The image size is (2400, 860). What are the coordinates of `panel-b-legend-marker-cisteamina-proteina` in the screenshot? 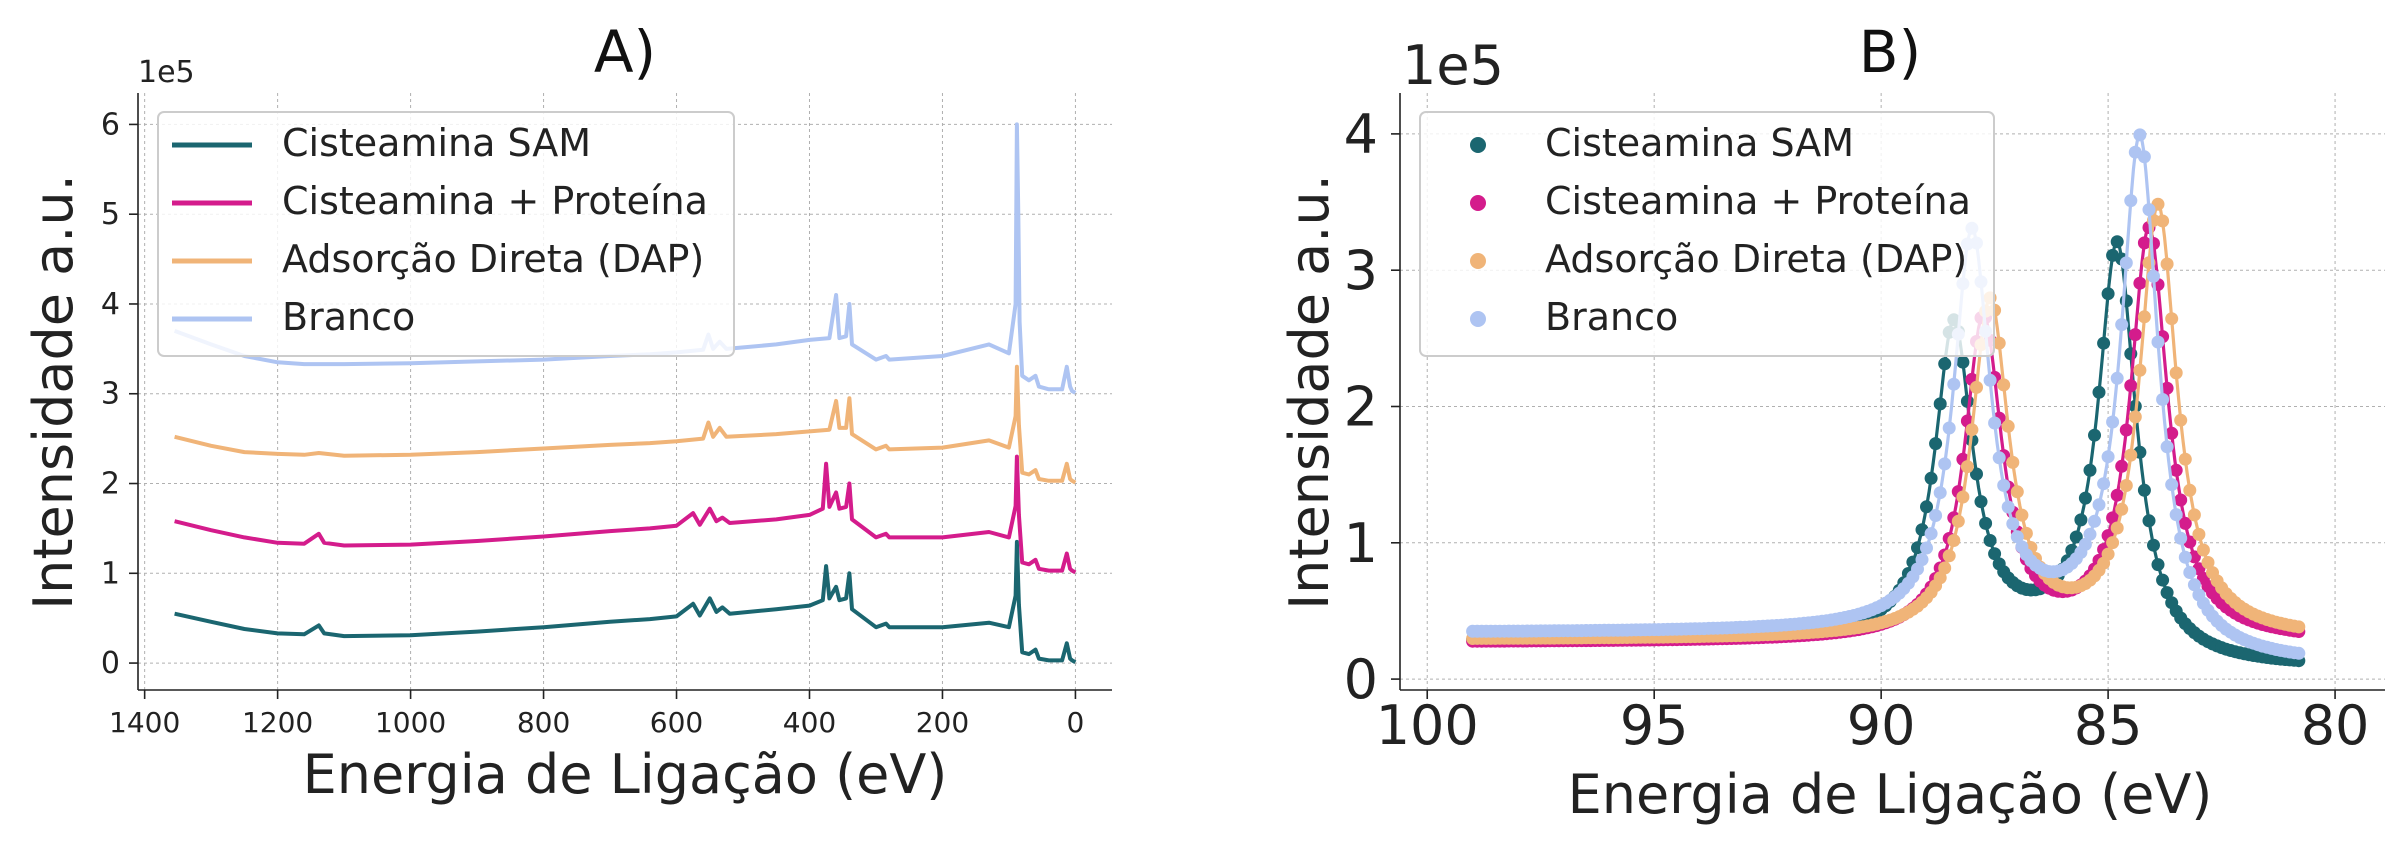 It's located at (1478, 203).